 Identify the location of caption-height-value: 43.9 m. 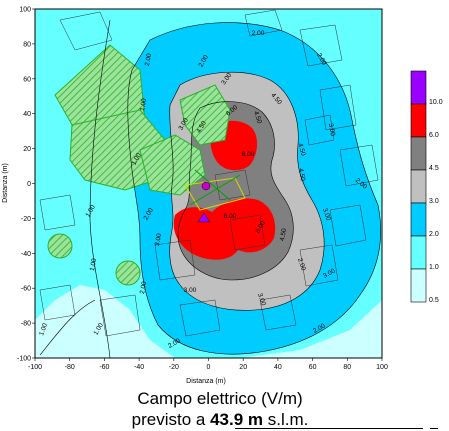
(237, 419).